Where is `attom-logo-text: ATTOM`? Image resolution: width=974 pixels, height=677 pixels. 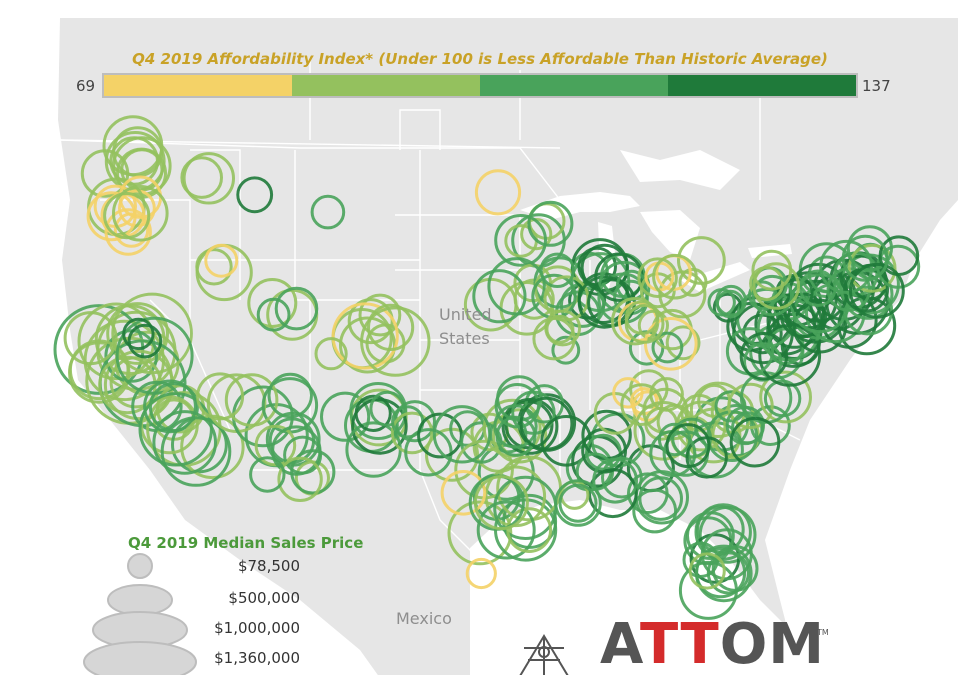 attom-logo-text: ATTOM is located at coordinates (713, 644).